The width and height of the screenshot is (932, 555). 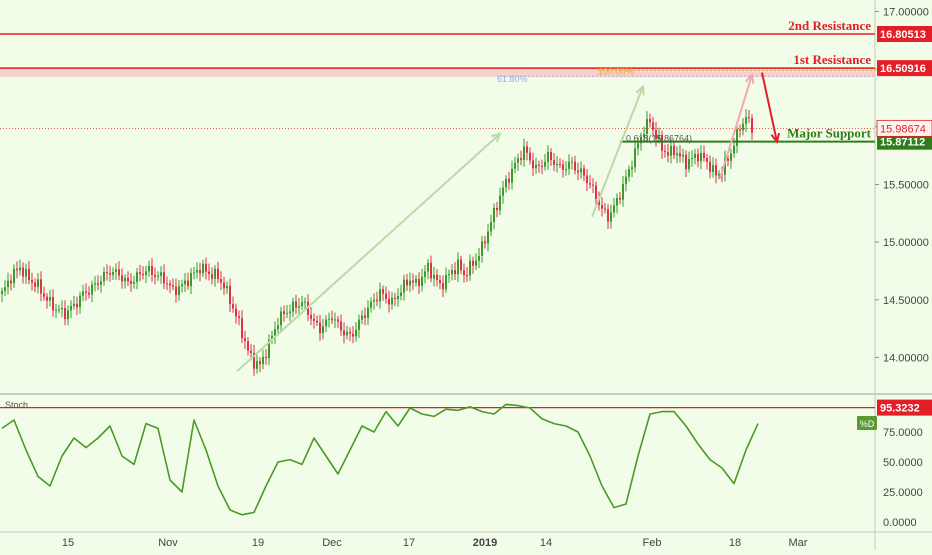 What do you see at coordinates (258, 543) in the screenshot?
I see `time-tick-label: 19` at bounding box center [258, 543].